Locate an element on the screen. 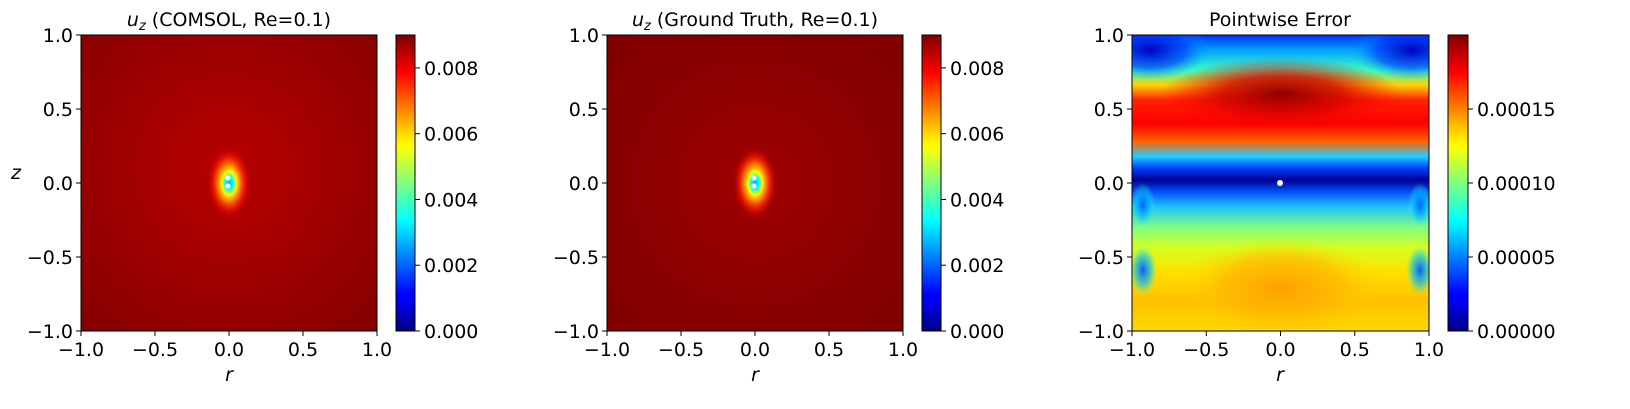 The height and width of the screenshot is (409, 1630). x-axis-label-ground-truth: r is located at coordinates (755, 375).